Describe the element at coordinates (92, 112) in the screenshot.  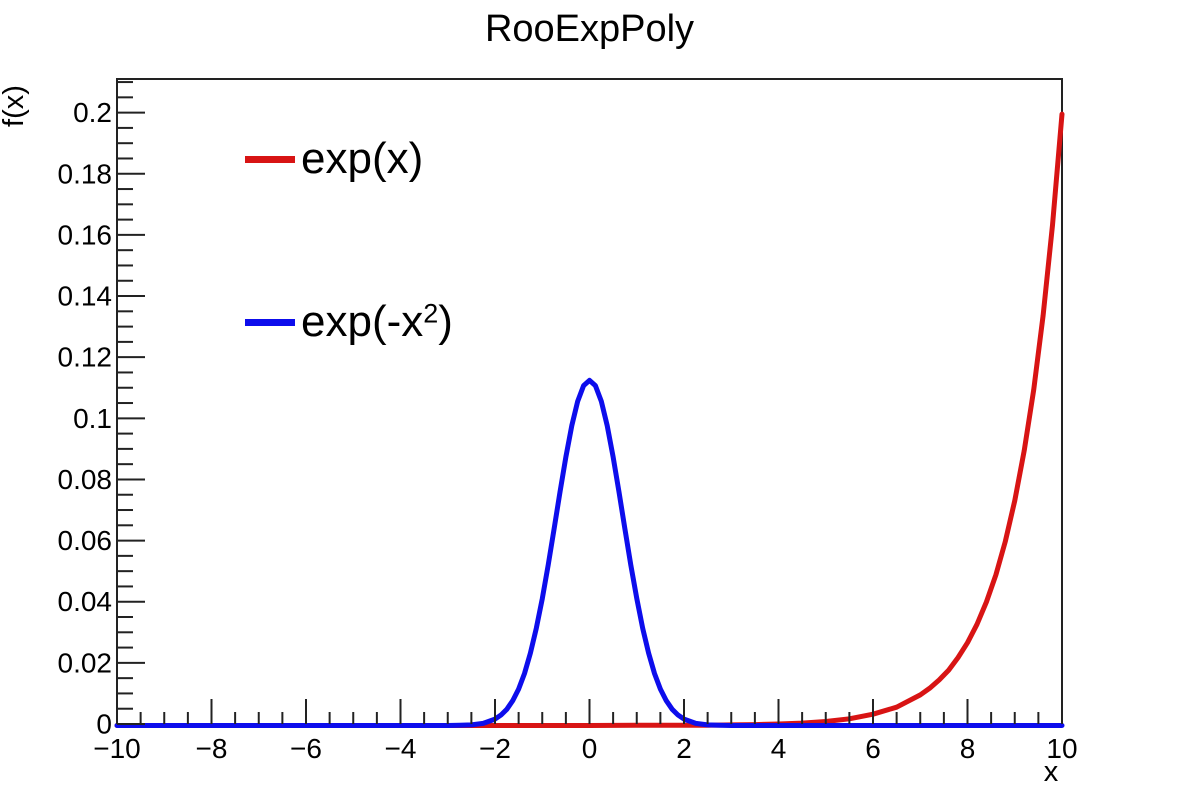
I see `y-axis-tick-label: 0.2` at that location.